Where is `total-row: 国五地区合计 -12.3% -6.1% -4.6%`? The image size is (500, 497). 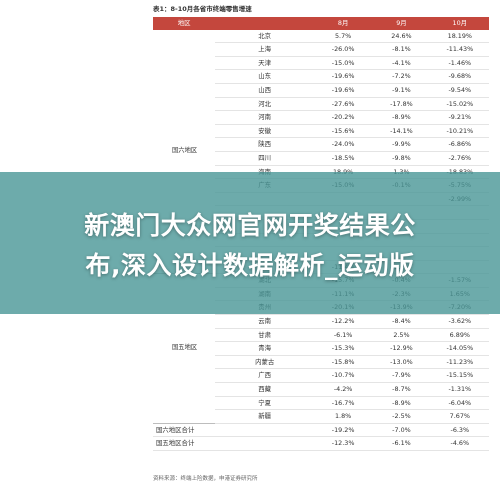
total-row: 国五地区合计 -12.3% -6.1% -4.6% is located at coordinates (321, 443).